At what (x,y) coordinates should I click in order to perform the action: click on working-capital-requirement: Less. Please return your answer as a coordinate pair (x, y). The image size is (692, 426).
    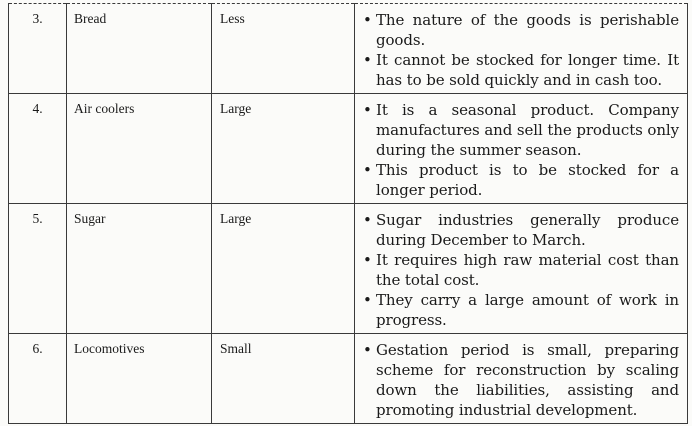
    Looking at the image, I should click on (232, 18).